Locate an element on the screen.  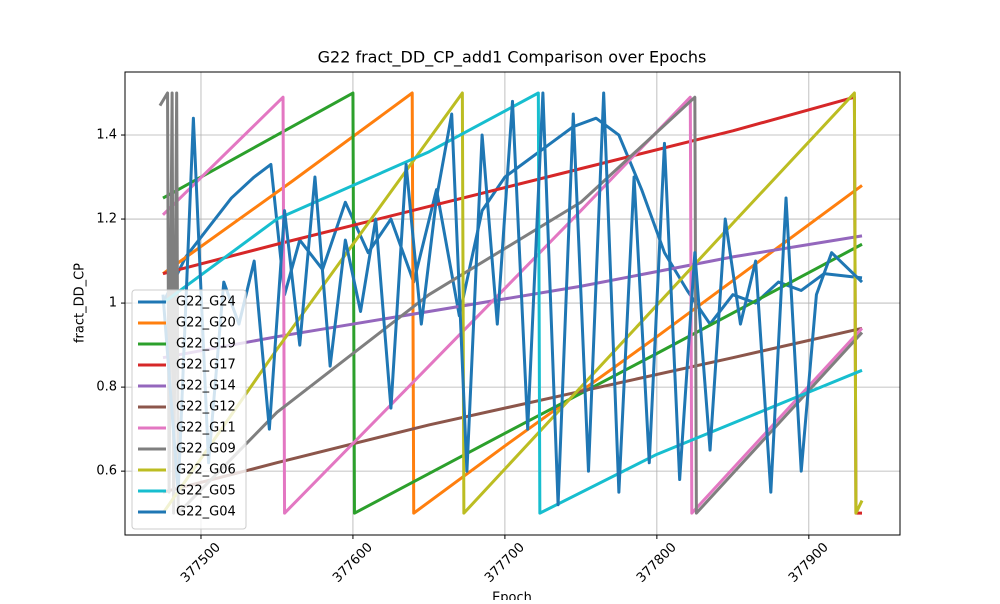
legend-label: G22_G24 is located at coordinates (206, 302).